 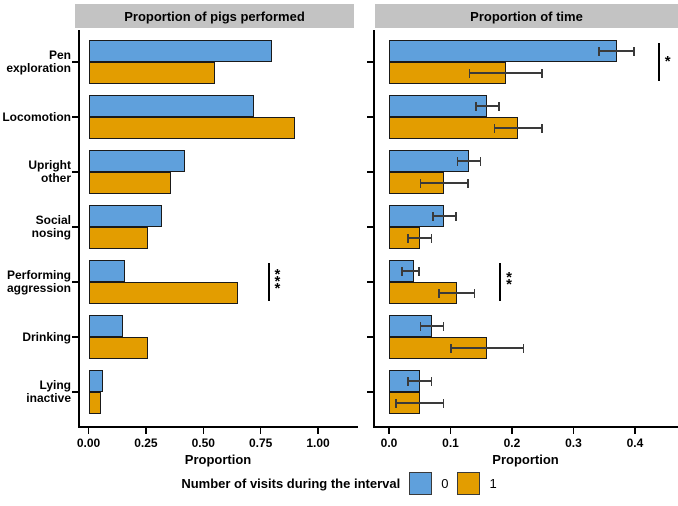 What do you see at coordinates (526, 16) in the screenshot?
I see `panel-title: Proportion of time` at bounding box center [526, 16].